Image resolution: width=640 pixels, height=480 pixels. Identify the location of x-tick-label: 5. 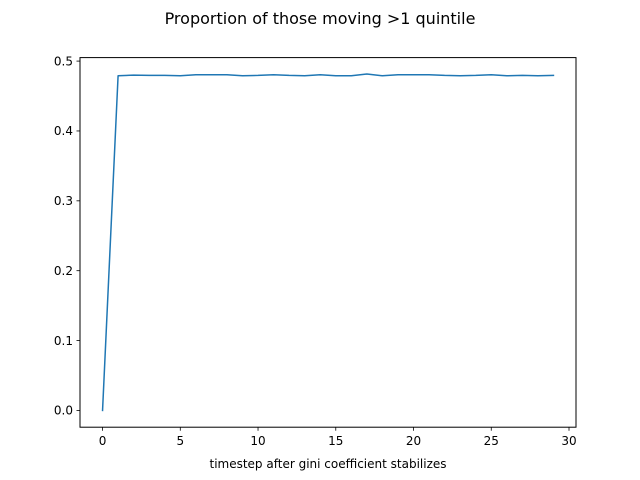
(180, 441).